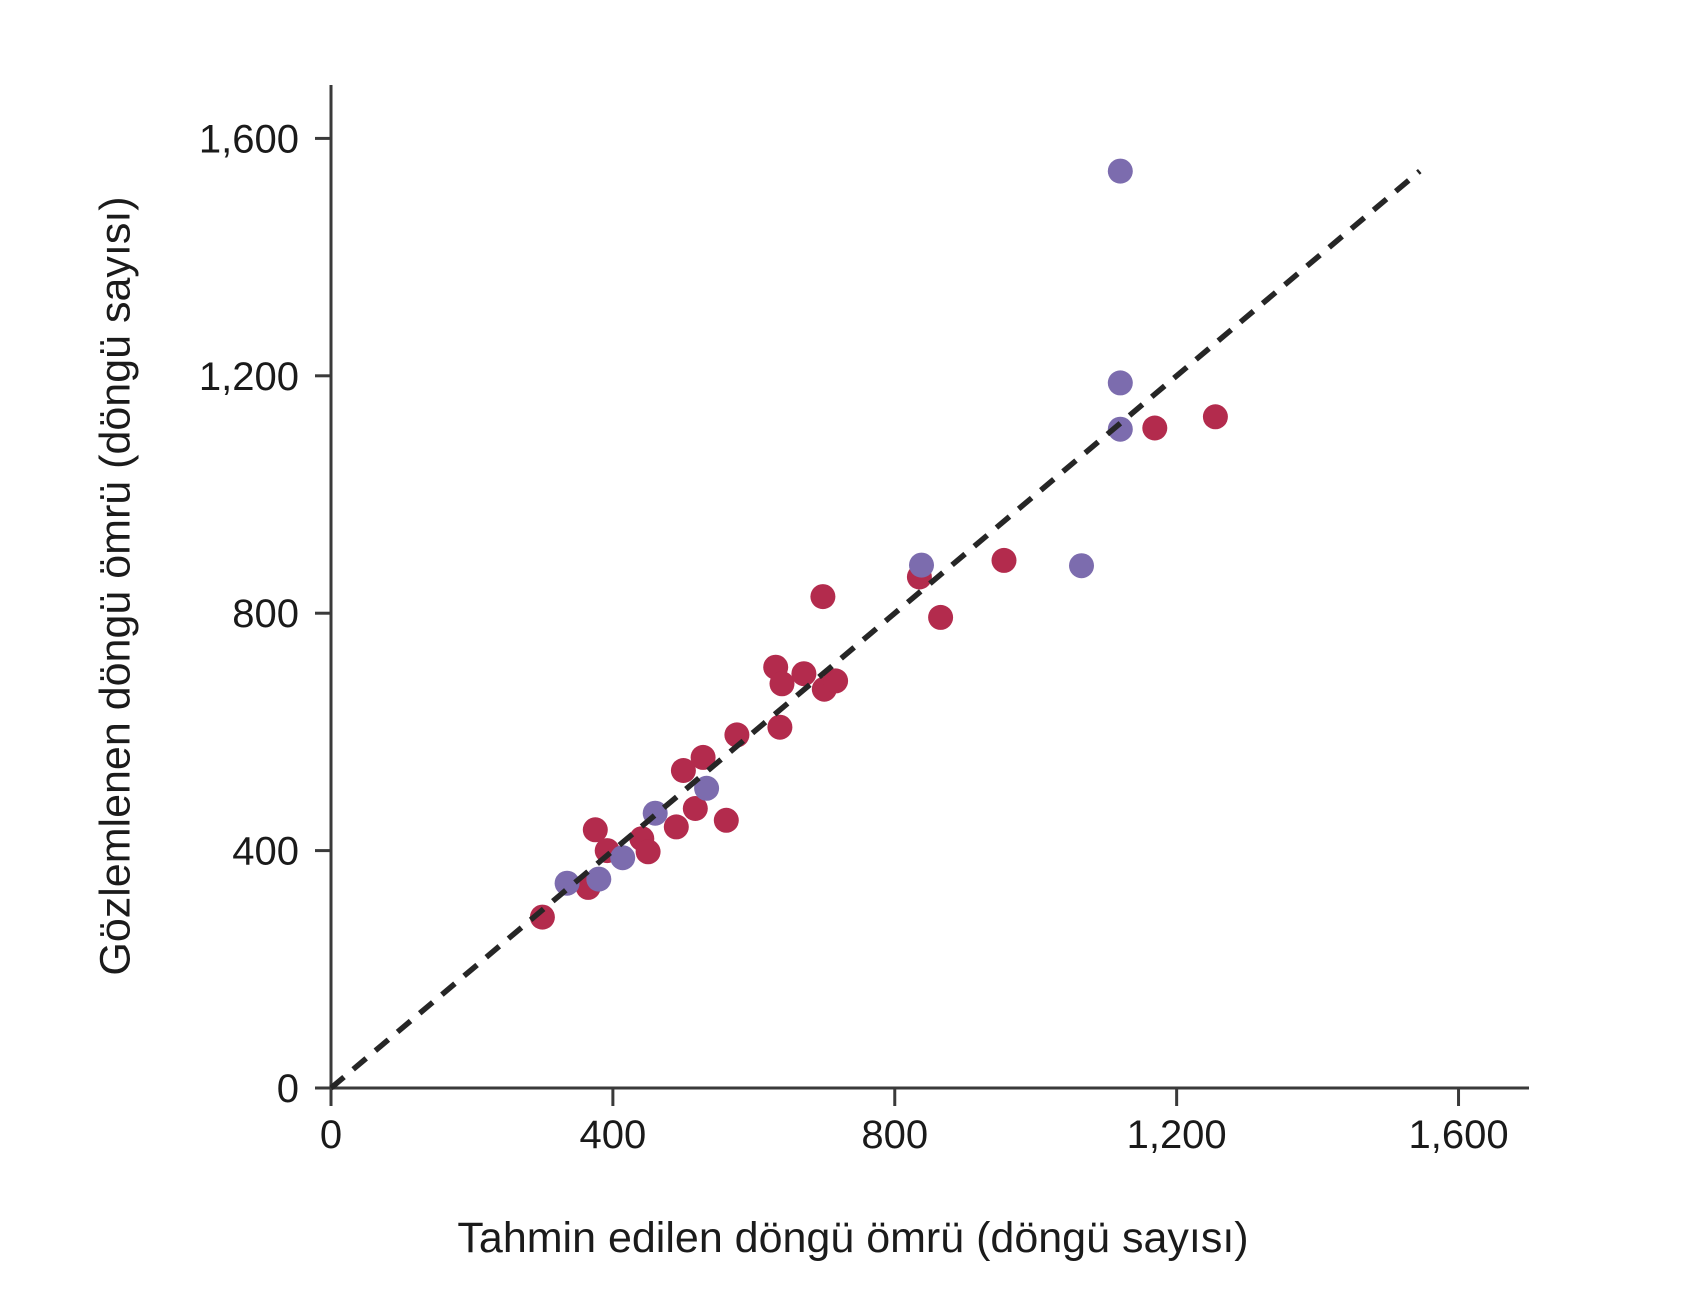 This screenshot has height=1298, width=1706. I want to click on y-axis-tick-label: 400, so click(265, 852).